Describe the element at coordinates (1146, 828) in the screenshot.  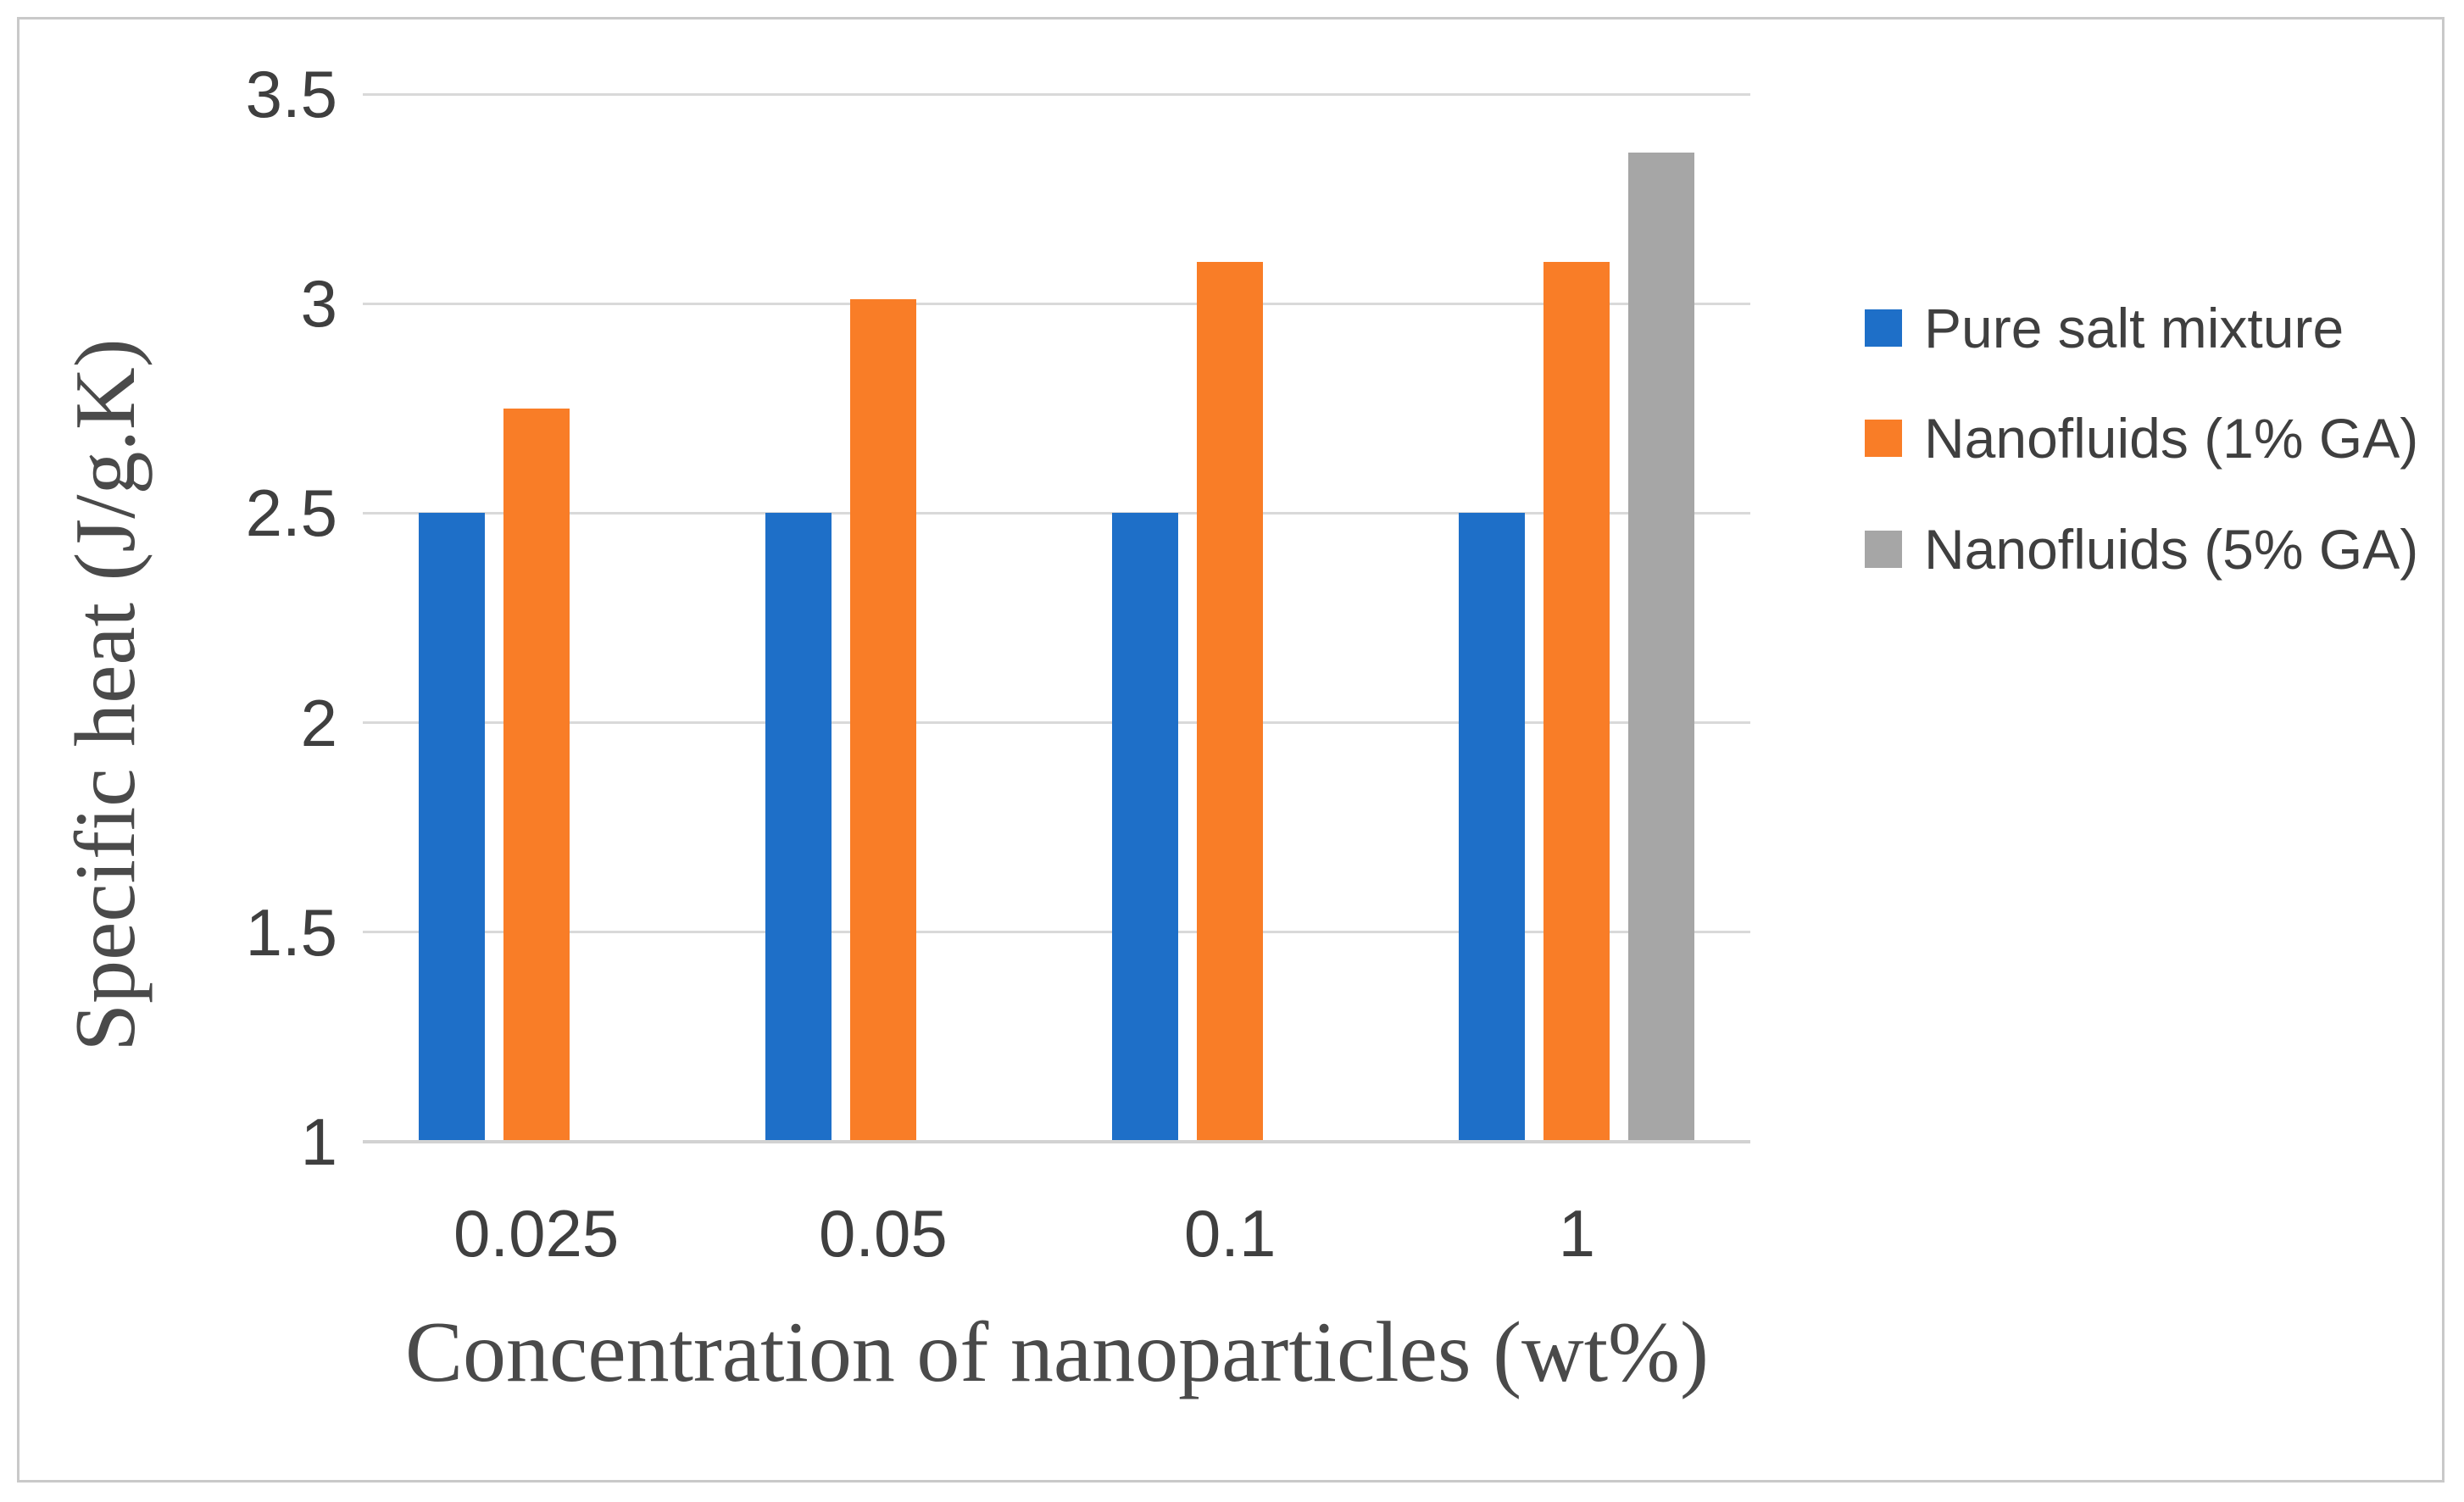
I see `bar-pure-salt-mixture-0.1` at that location.